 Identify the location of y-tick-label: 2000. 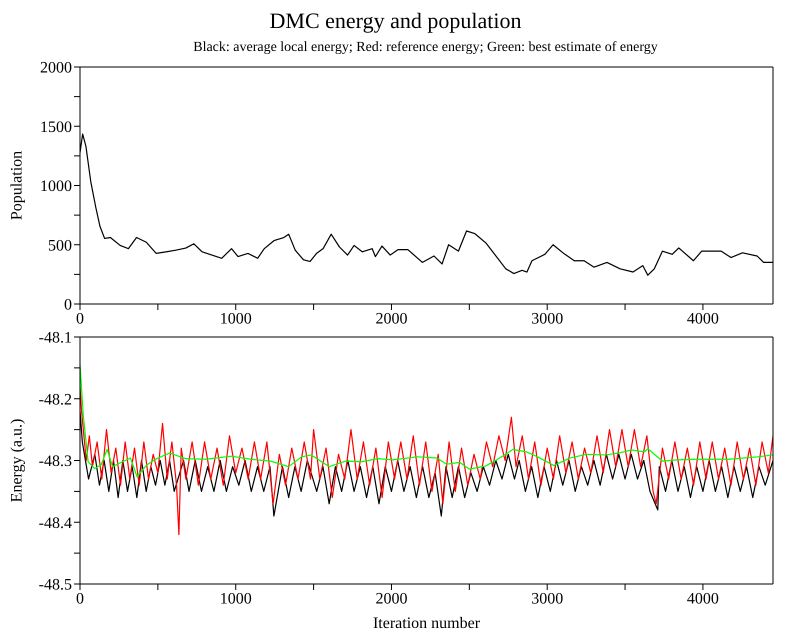
(56, 68).